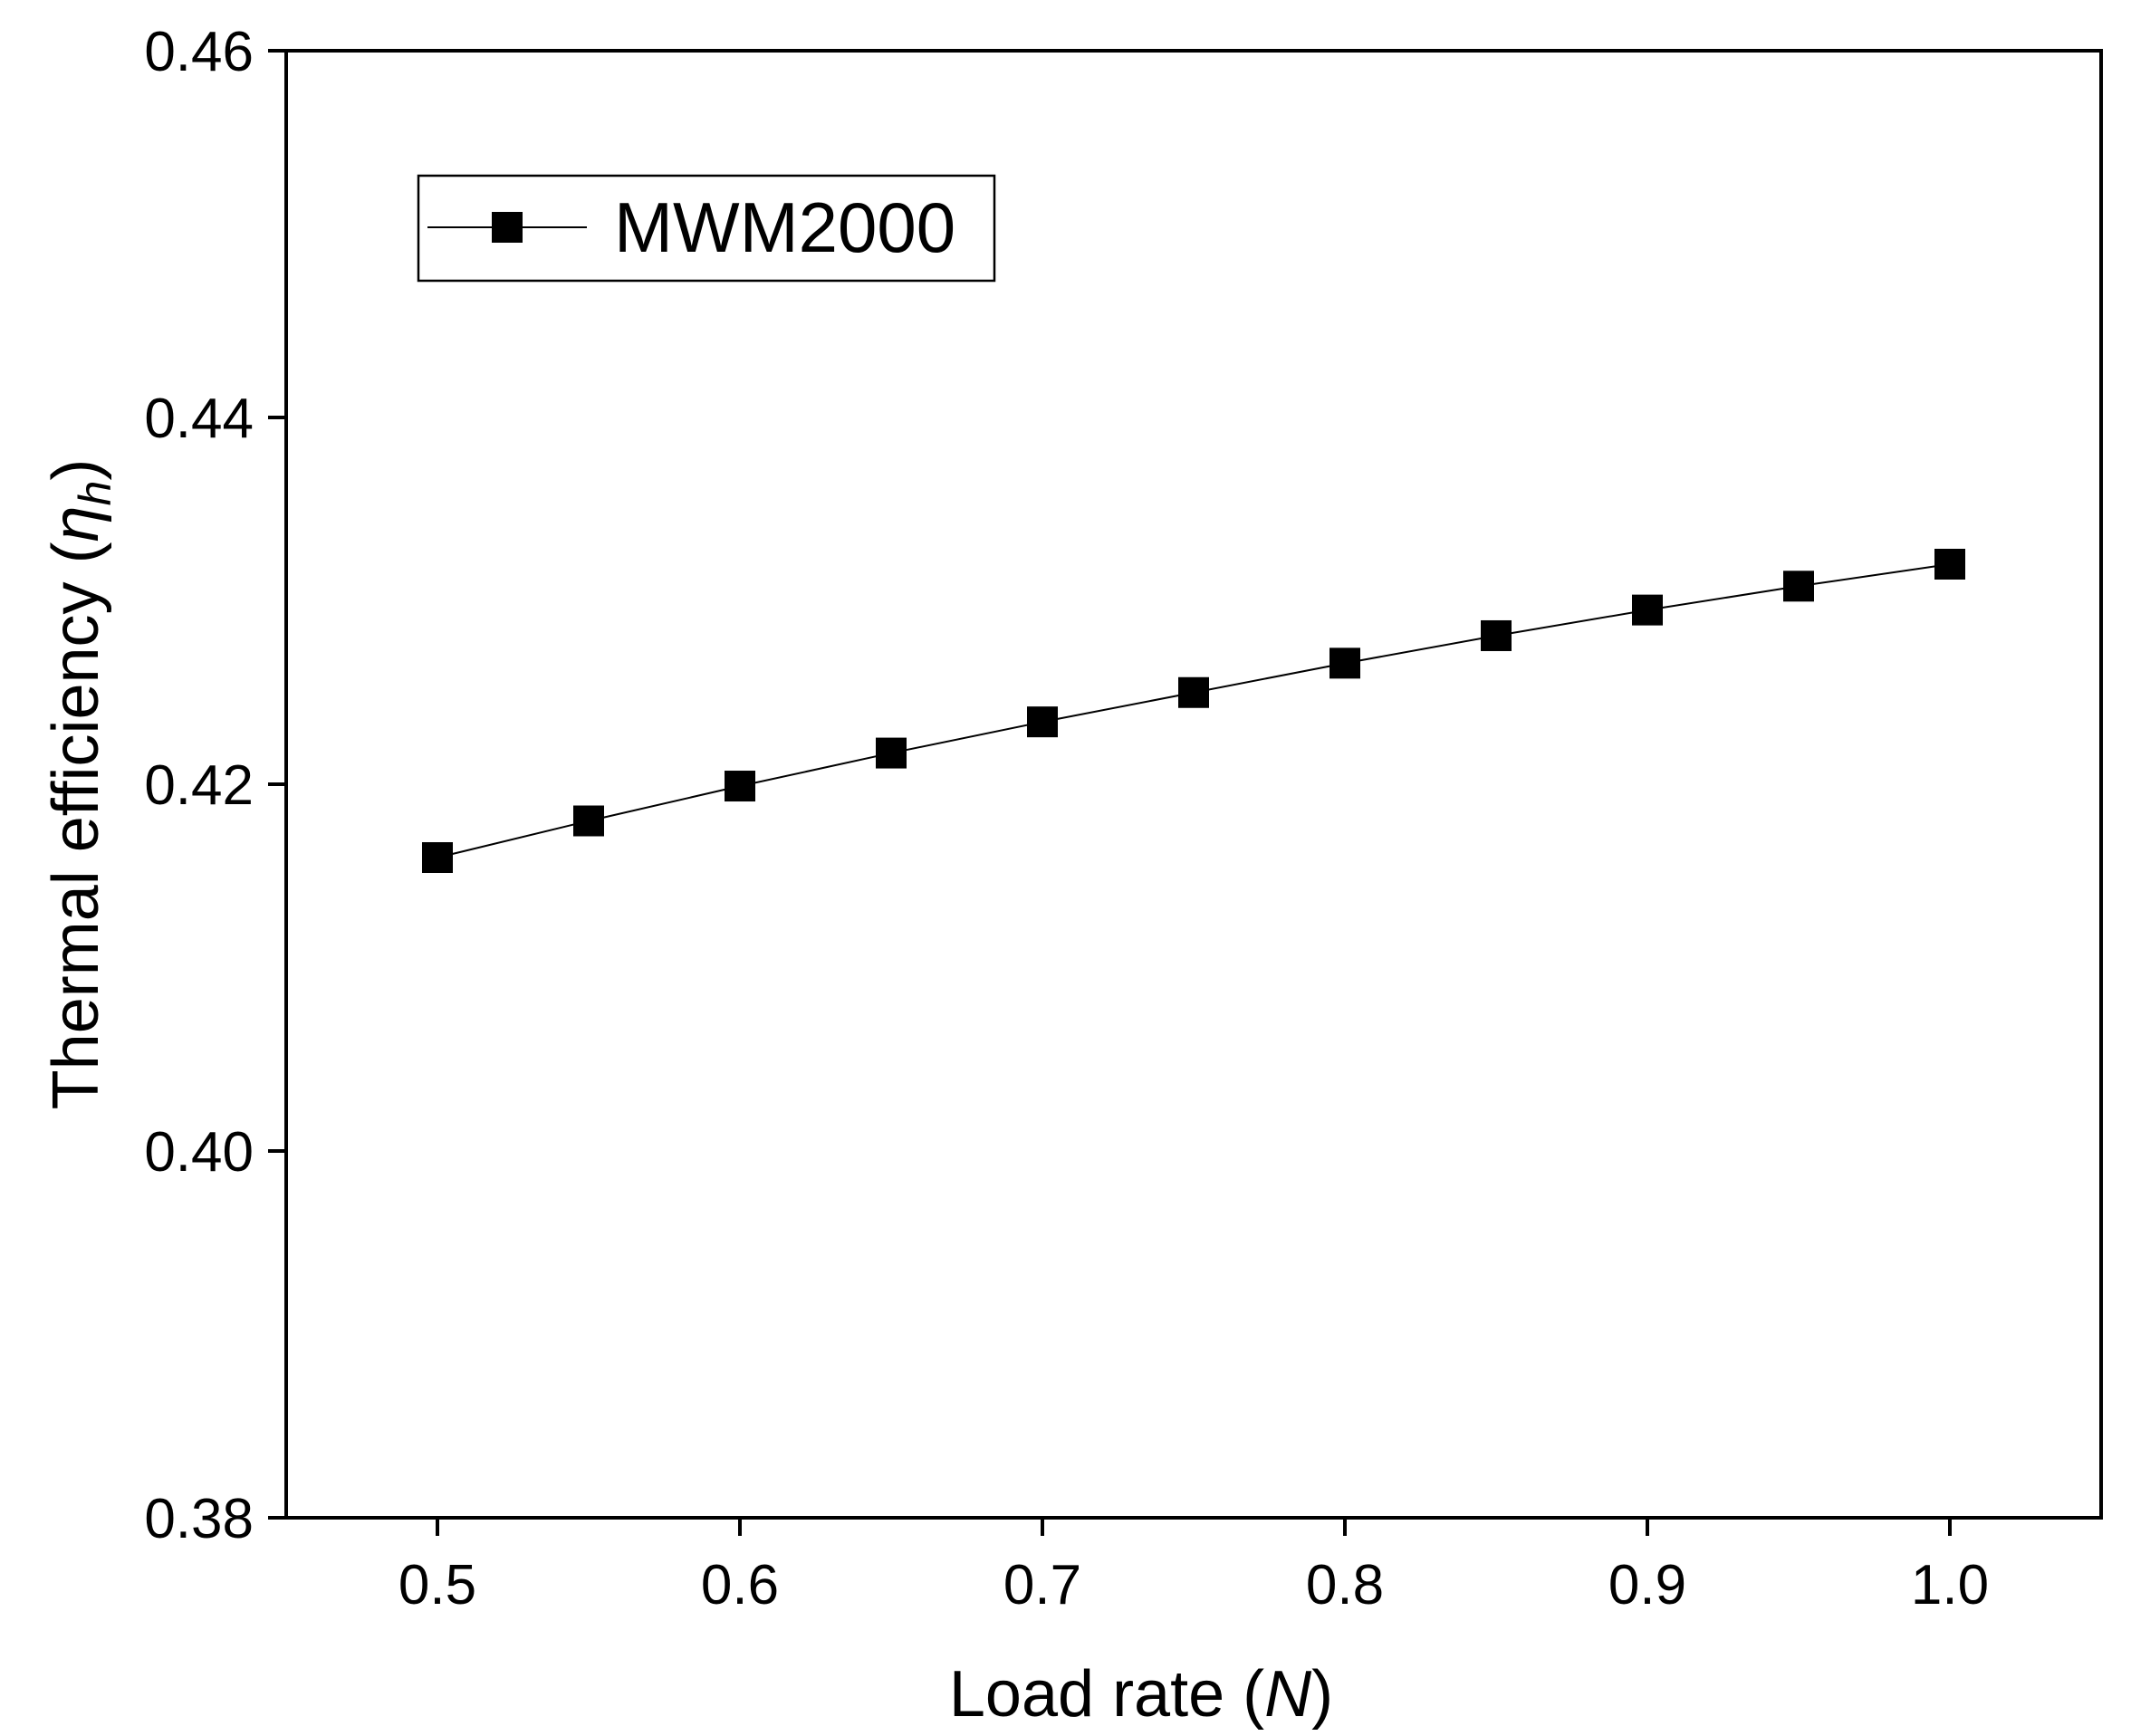  What do you see at coordinates (1950, 1585) in the screenshot?
I see `x-tick-label: 1.0` at bounding box center [1950, 1585].